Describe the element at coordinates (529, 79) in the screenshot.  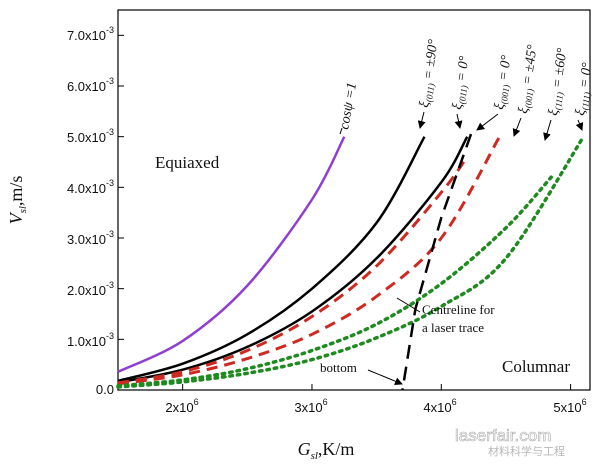
I see `curve-label-s001-45: ξ(001) = ±45°` at that location.